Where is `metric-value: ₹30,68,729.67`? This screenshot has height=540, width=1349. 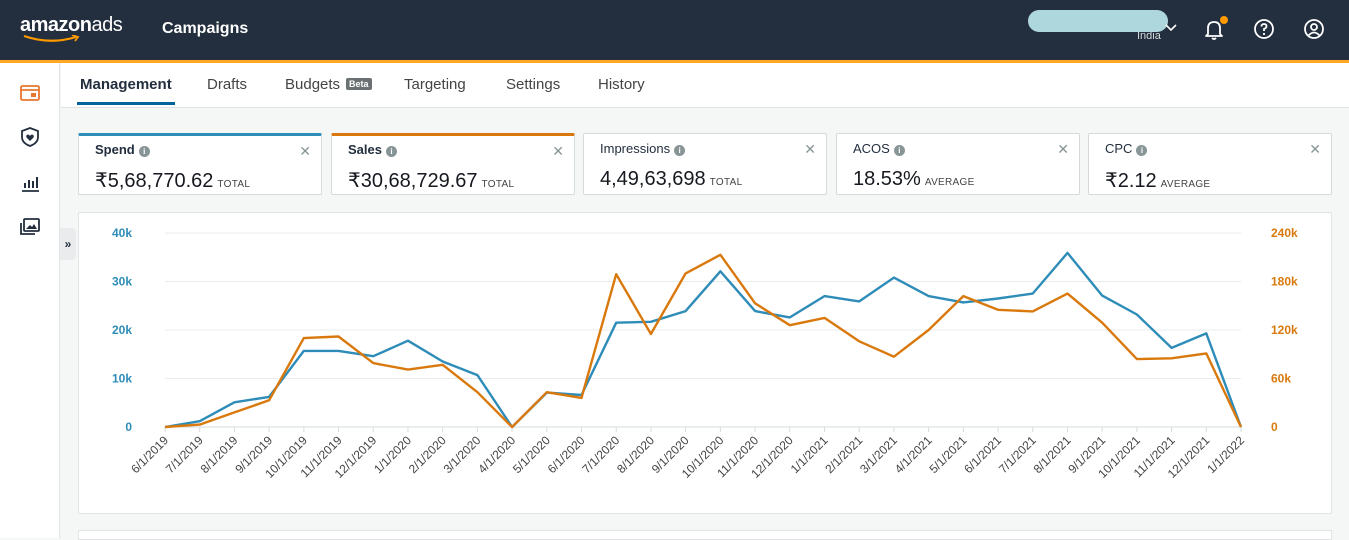 metric-value: ₹30,68,729.67 is located at coordinates (413, 181).